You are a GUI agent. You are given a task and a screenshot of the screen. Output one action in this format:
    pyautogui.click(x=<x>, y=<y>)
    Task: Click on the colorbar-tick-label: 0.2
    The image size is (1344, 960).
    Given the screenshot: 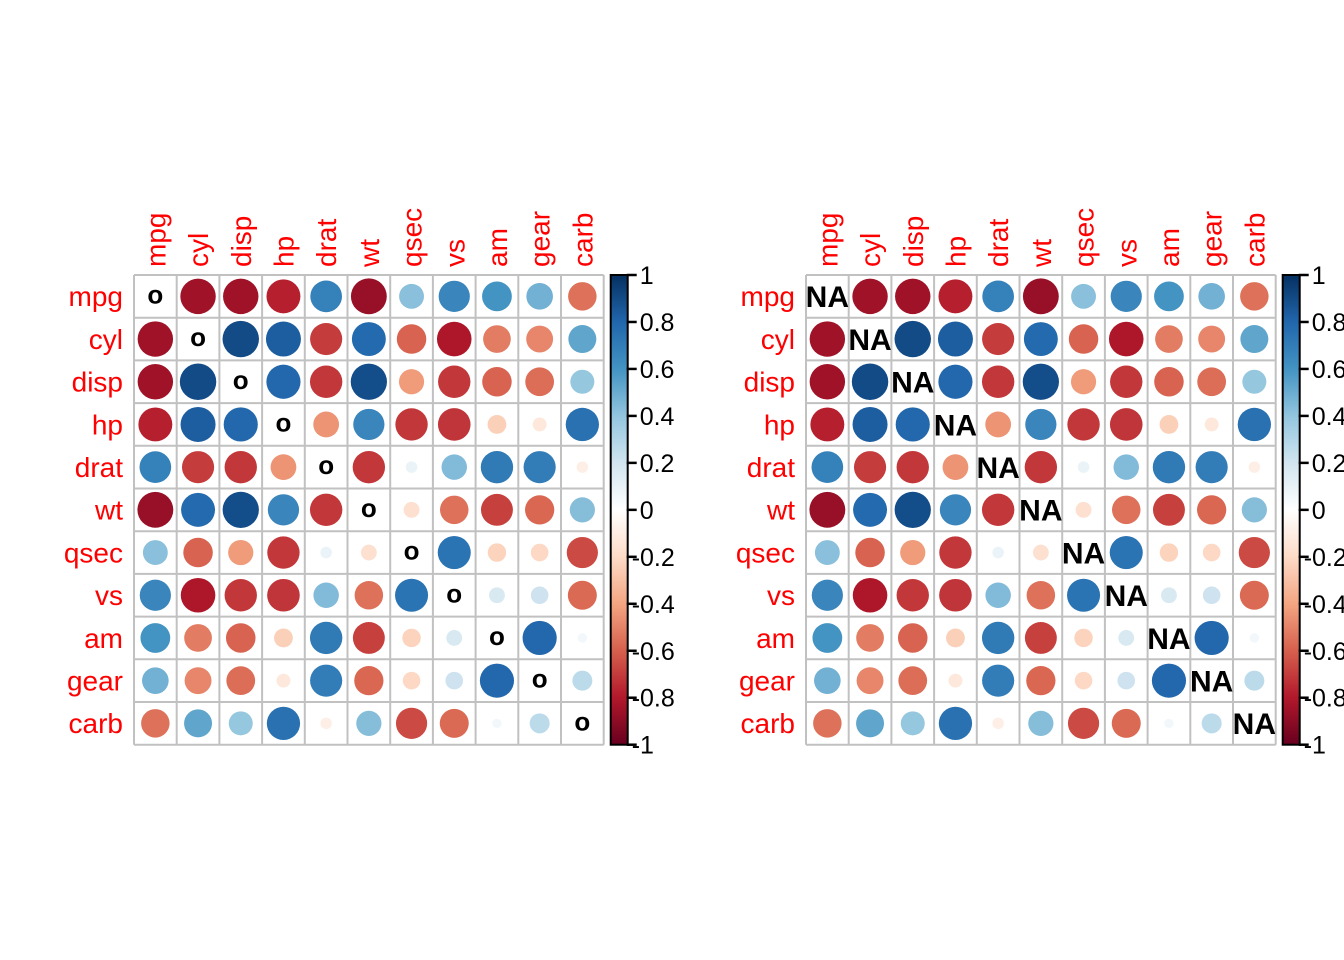 What is the action you would take?
    pyautogui.click(x=1328, y=464)
    